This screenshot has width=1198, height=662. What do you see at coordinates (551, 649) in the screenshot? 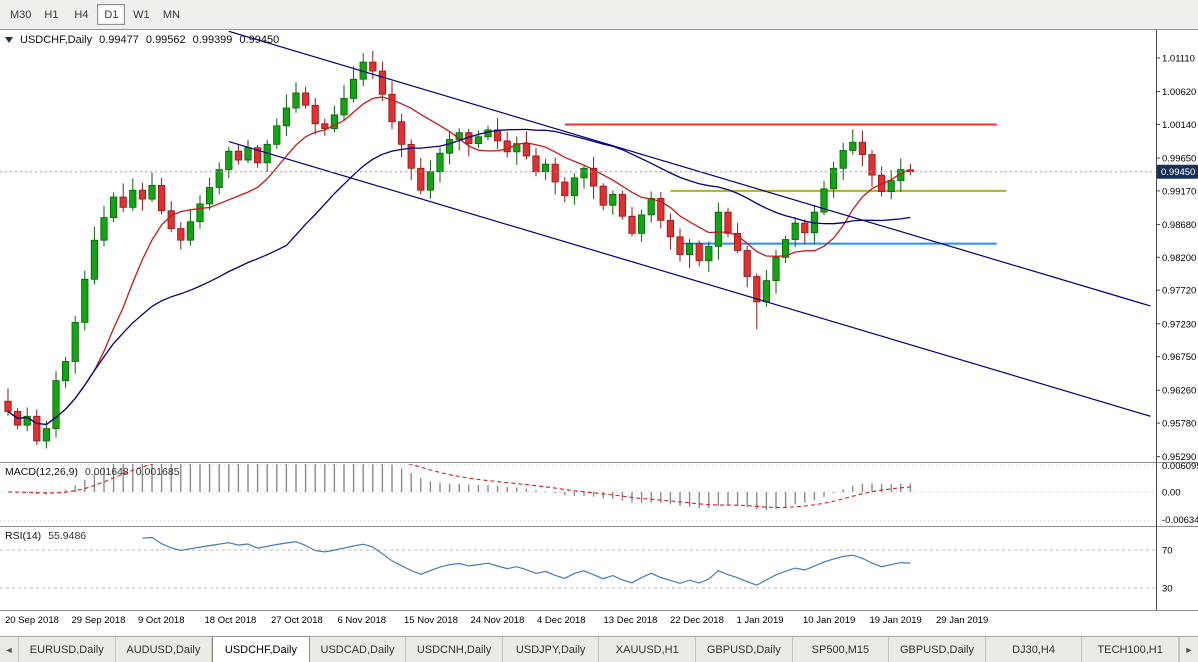
I see `tab-usdjpy-daily: USDJPY,Daily` at bounding box center [551, 649].